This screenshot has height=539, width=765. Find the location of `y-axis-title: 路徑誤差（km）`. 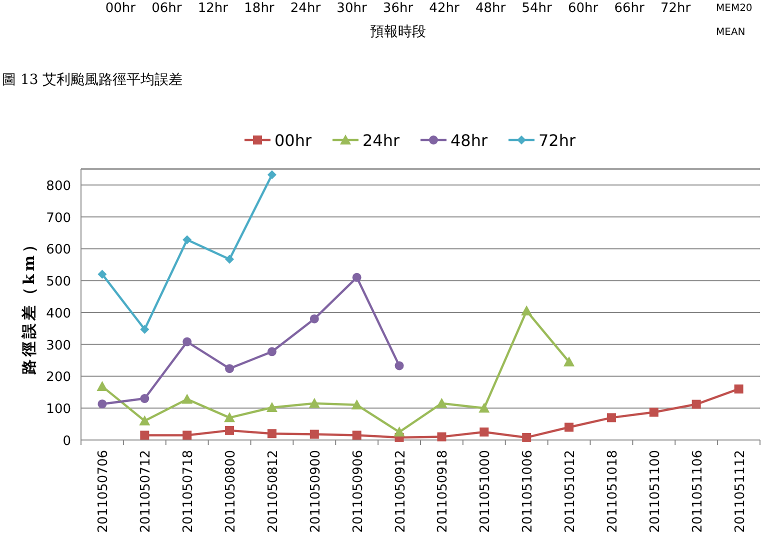

y-axis-title: 路徑誤差（km） is located at coordinates (29, 305).